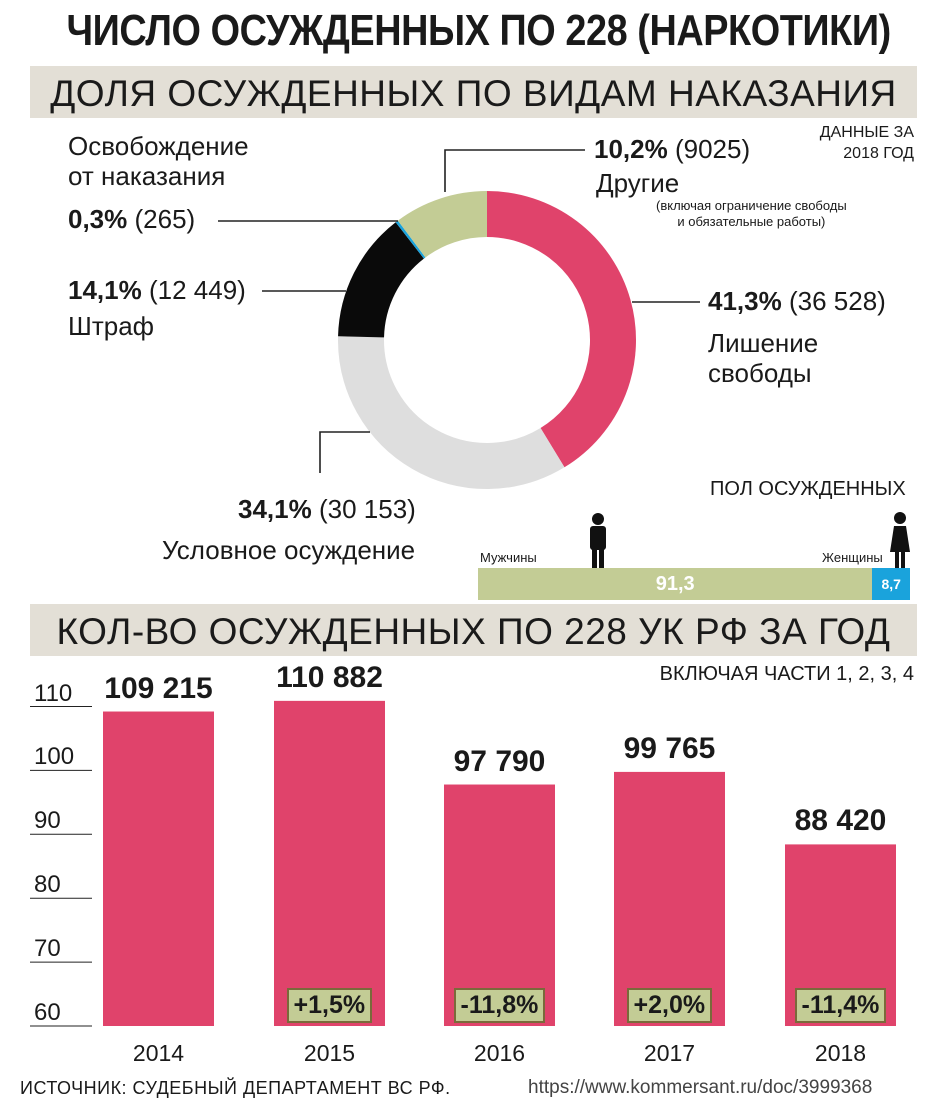 Image resolution: width=950 pixels, height=1108 pixels. What do you see at coordinates (47, 885) in the screenshot?
I see `y-tick-label: 80` at bounding box center [47, 885].